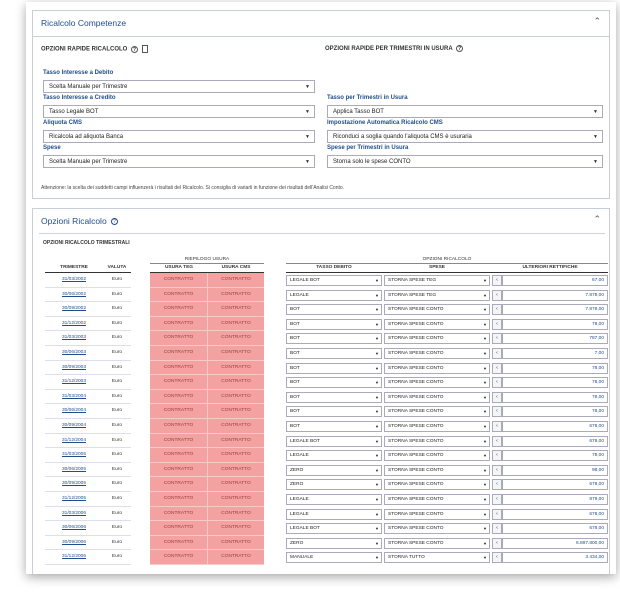 This screenshot has width=620, height=595. I want to click on tasso-usura-select: Applica Tasso BOT ▼, so click(465, 111).